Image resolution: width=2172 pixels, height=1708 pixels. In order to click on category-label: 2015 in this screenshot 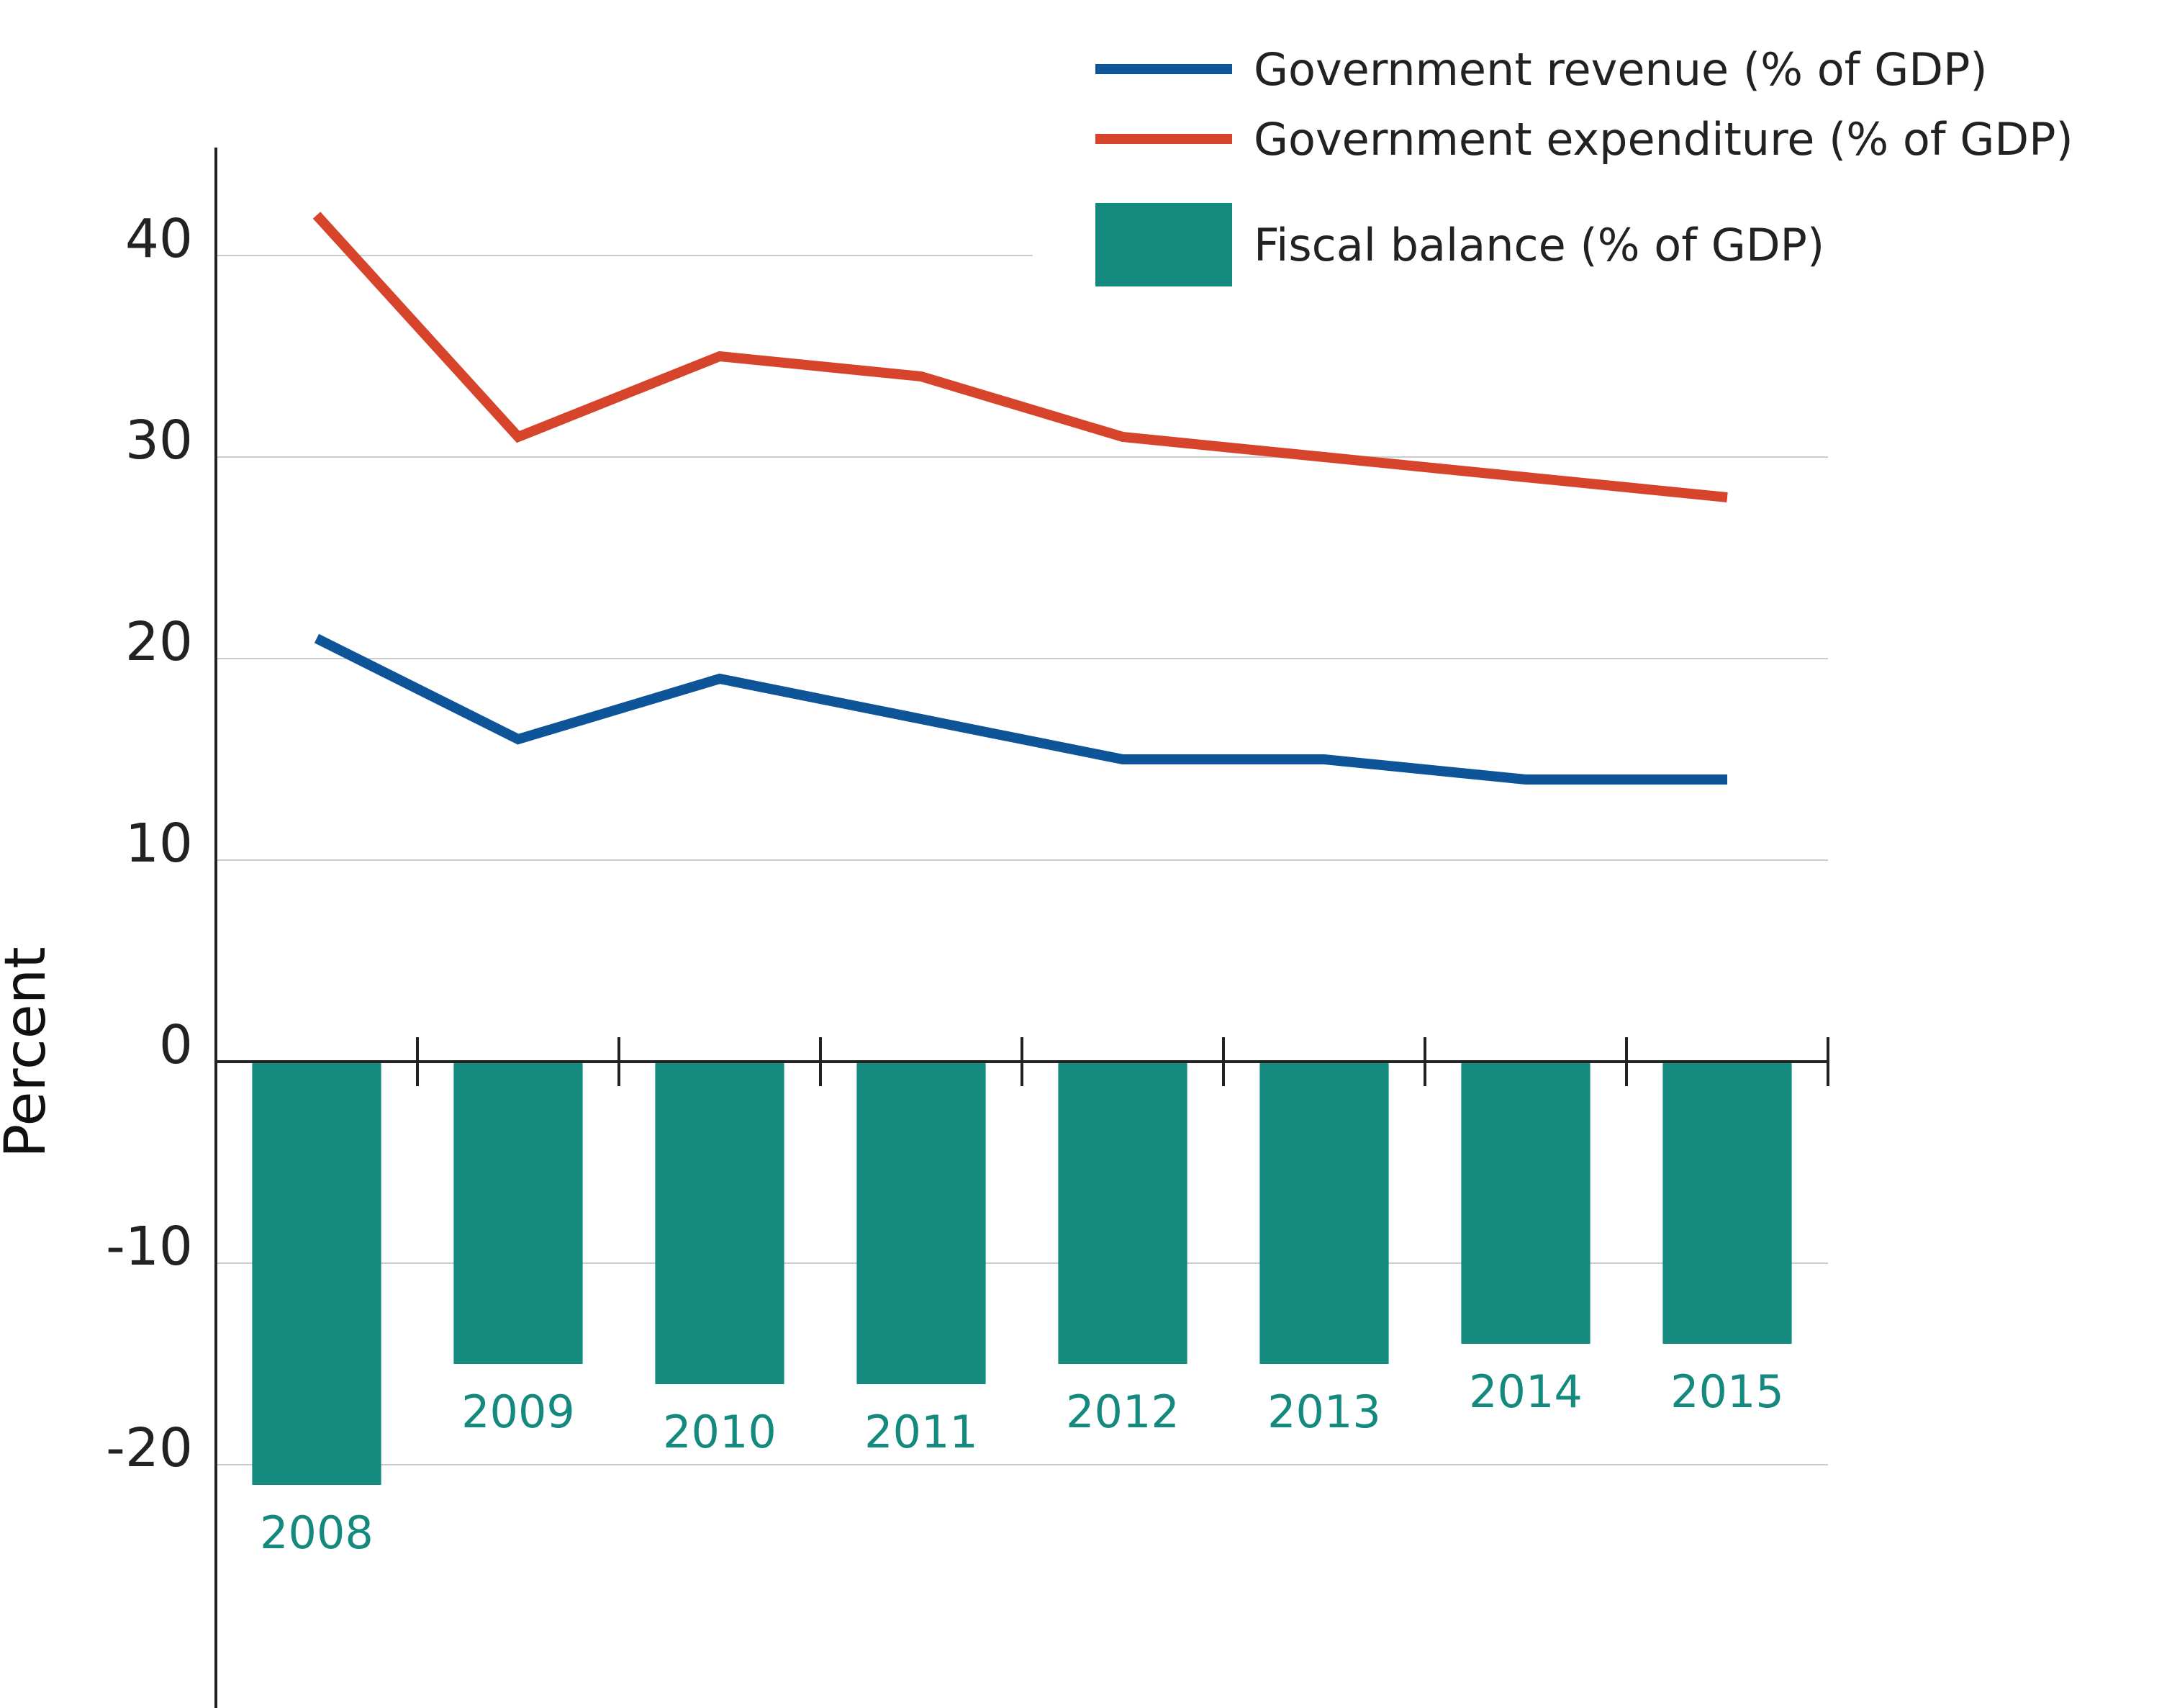, I will do `click(1727, 1392)`.